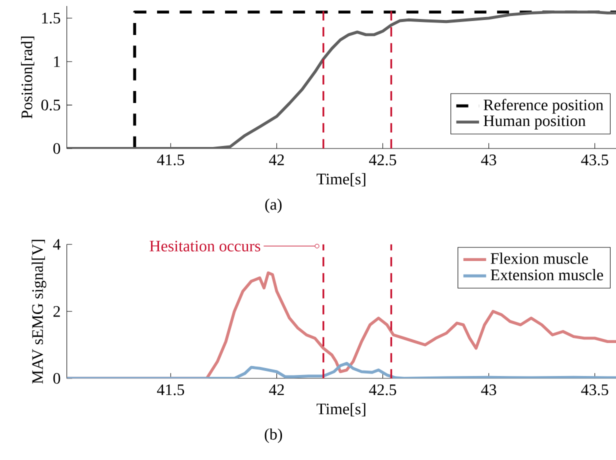 The image size is (616, 460). Describe the element at coordinates (27, 77) in the screenshot. I see `y-axis-title: Position[rad]` at that location.